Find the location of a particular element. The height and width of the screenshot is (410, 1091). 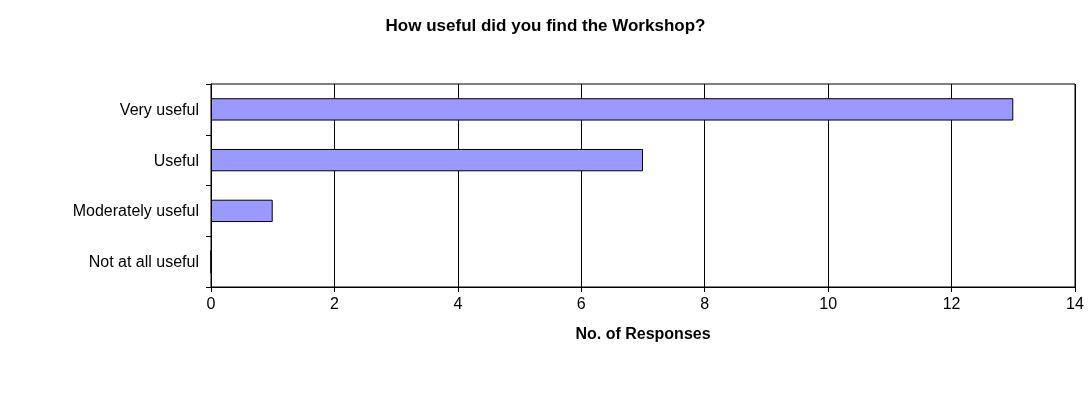

x-tick-label: 6 is located at coordinates (581, 303).